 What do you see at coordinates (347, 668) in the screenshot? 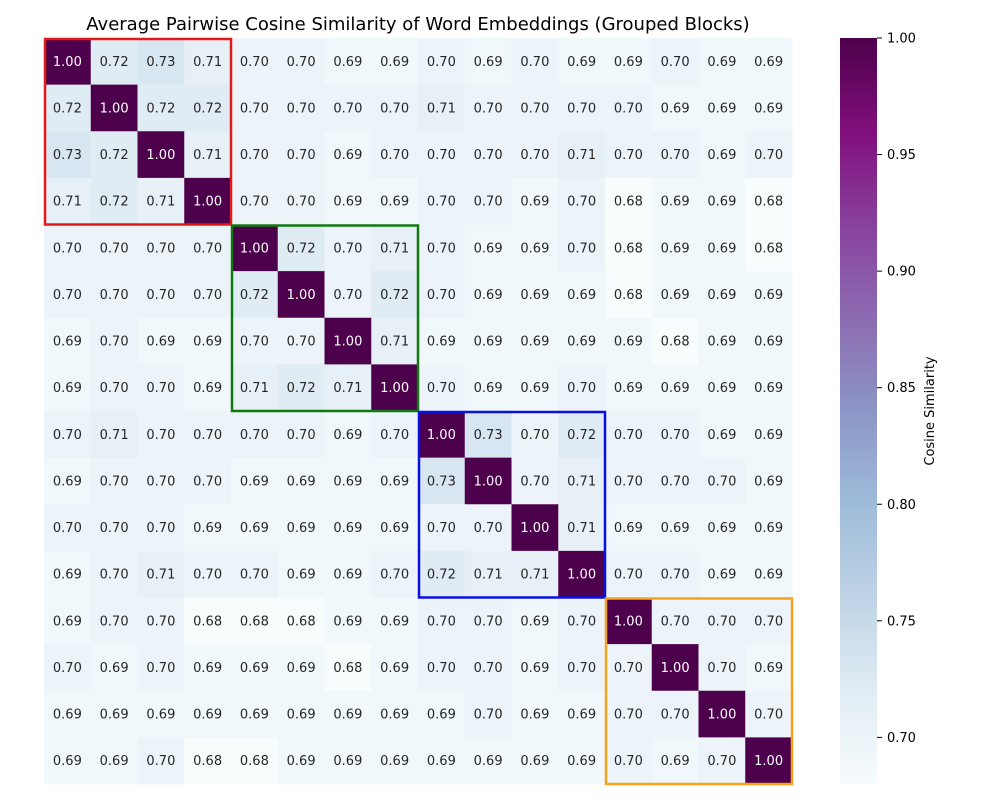
I see `cell-value-label: 0.68` at bounding box center [347, 668].